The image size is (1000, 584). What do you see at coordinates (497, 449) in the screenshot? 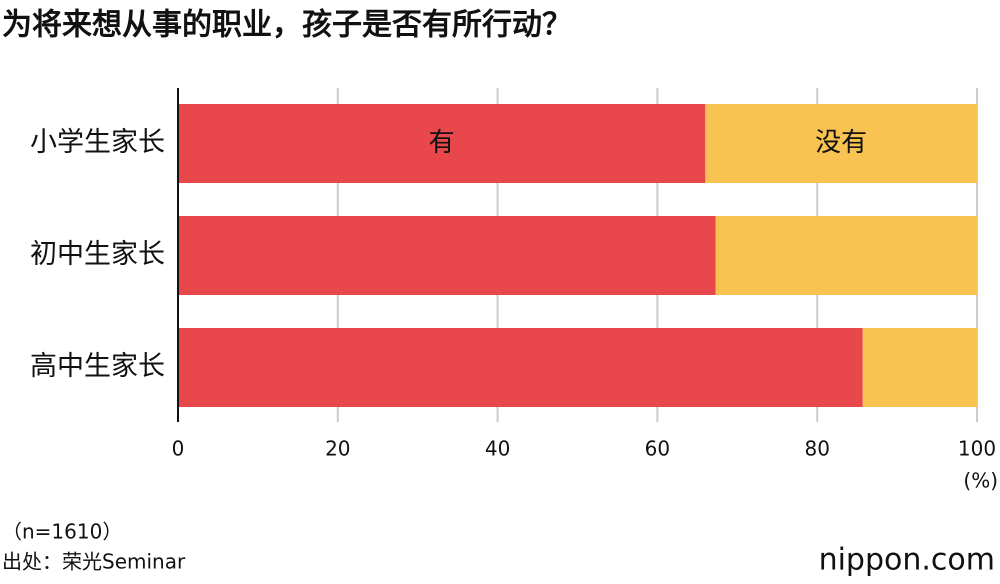
I see `x-tick-label: 40` at bounding box center [497, 449].